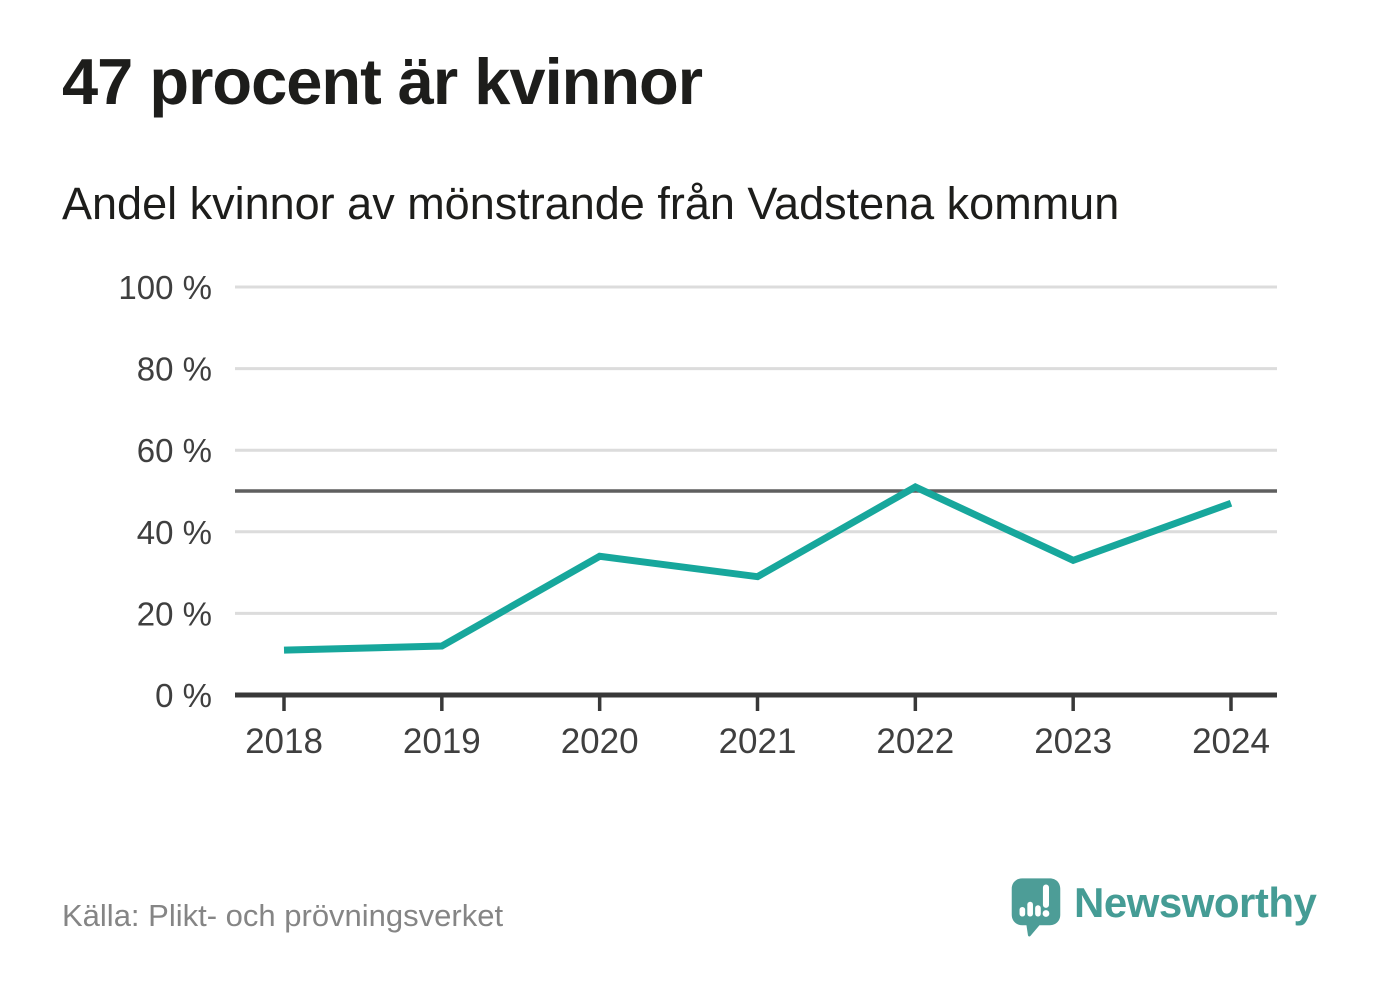 Image resolution: width=1382 pixels, height=999 pixels. I want to click on y-axis-label: 60 %, so click(174, 450).